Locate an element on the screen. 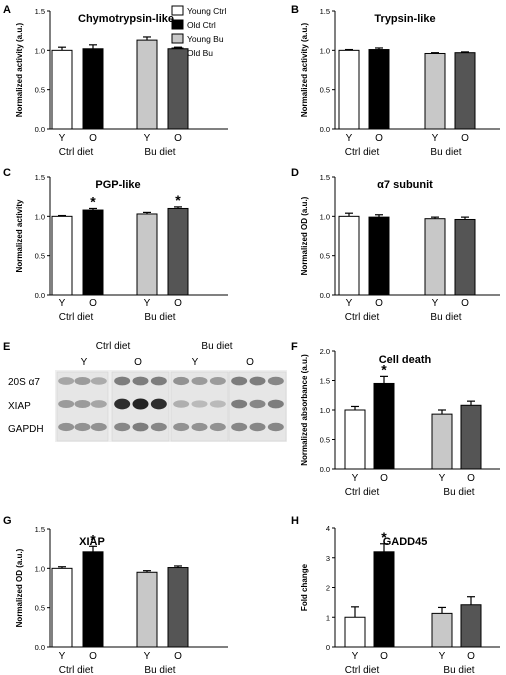  x-tick-label-g: Y is located at coordinates (147, 656).